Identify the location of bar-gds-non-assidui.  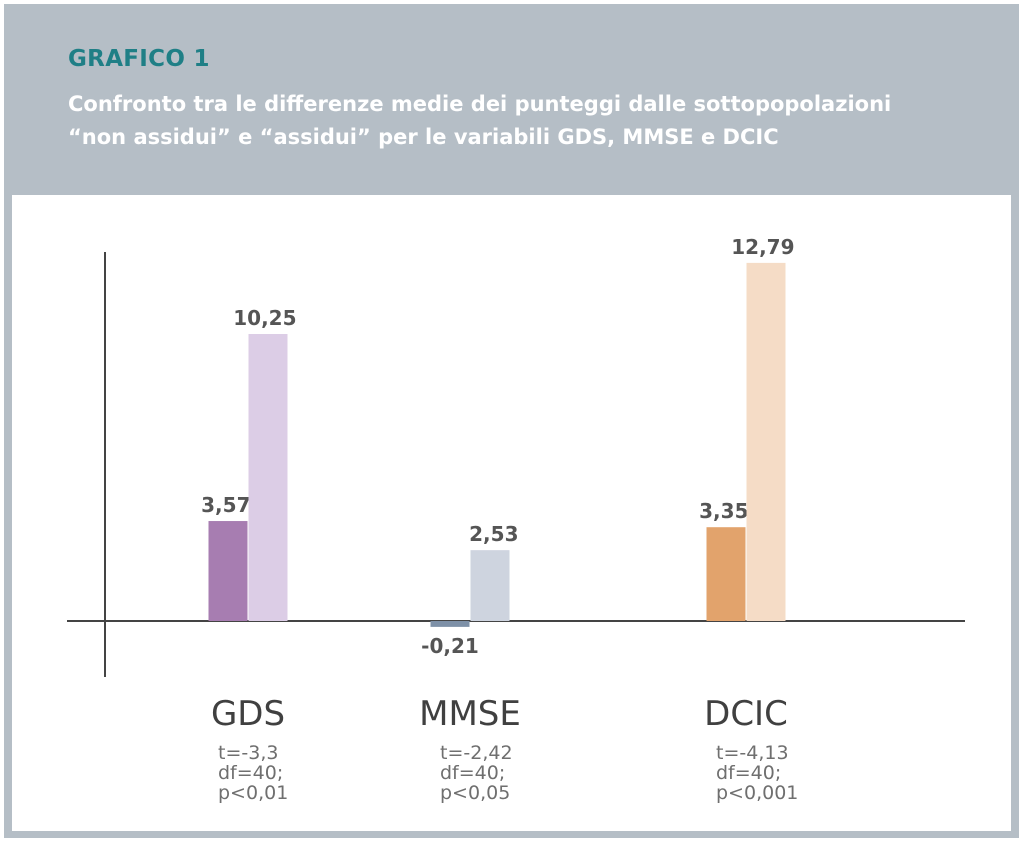
(228, 571).